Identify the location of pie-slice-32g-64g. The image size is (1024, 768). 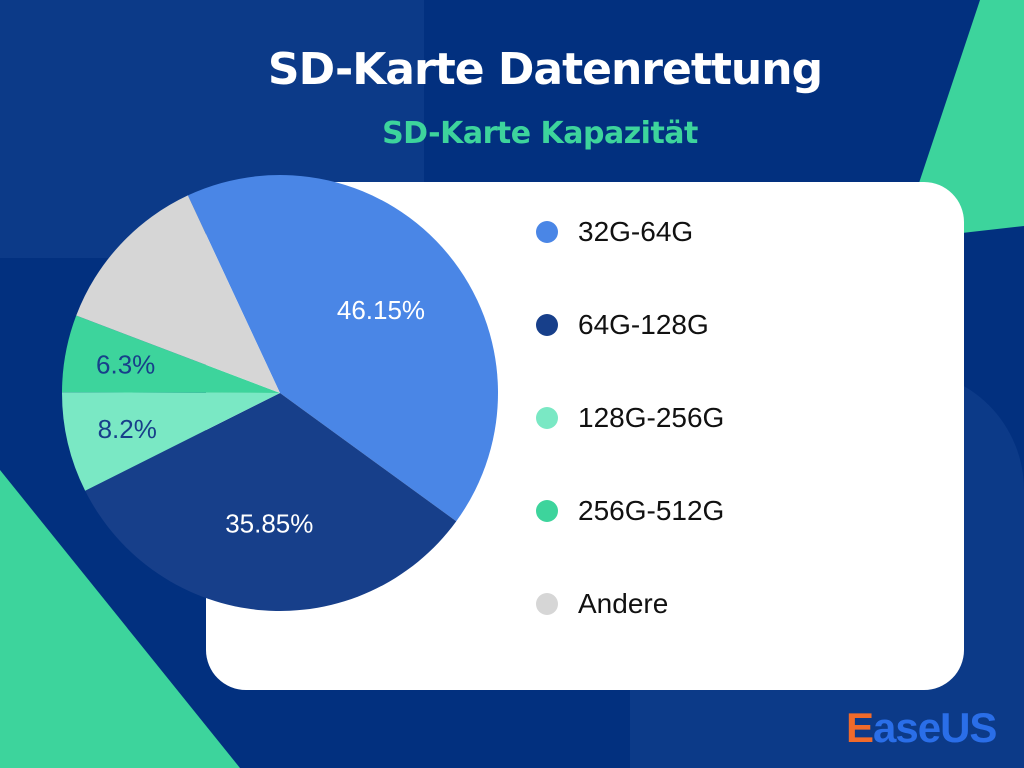
(343, 348).